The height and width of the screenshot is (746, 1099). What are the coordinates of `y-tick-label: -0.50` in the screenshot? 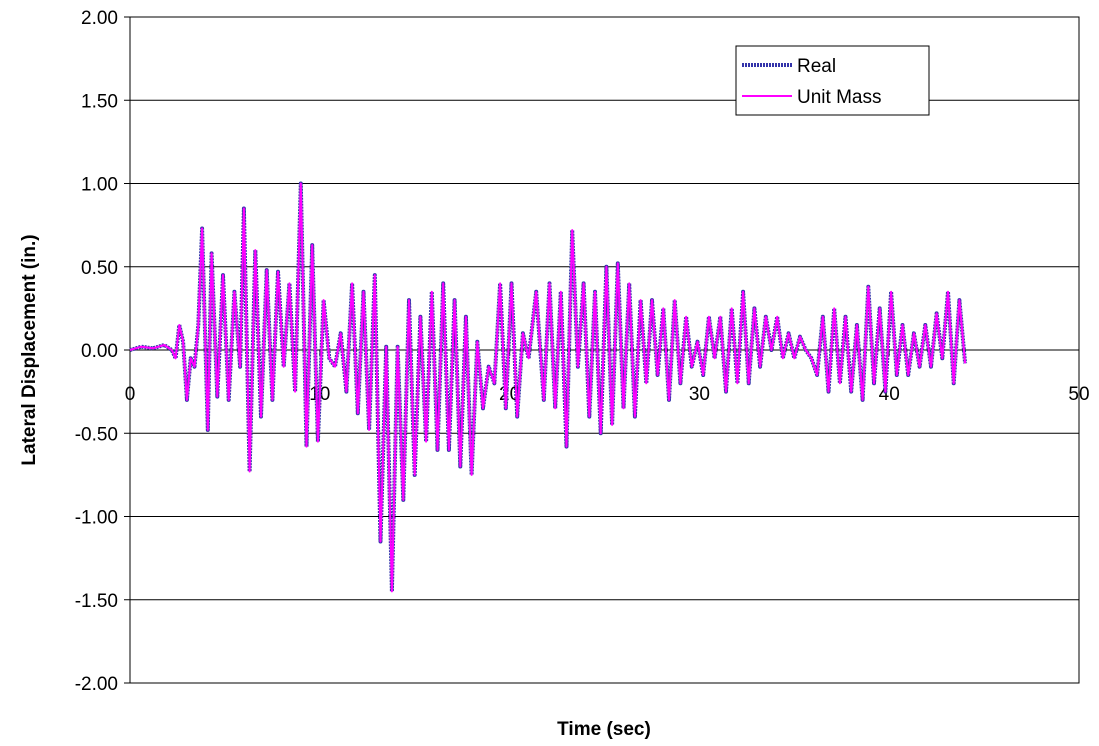 It's located at (96, 434).